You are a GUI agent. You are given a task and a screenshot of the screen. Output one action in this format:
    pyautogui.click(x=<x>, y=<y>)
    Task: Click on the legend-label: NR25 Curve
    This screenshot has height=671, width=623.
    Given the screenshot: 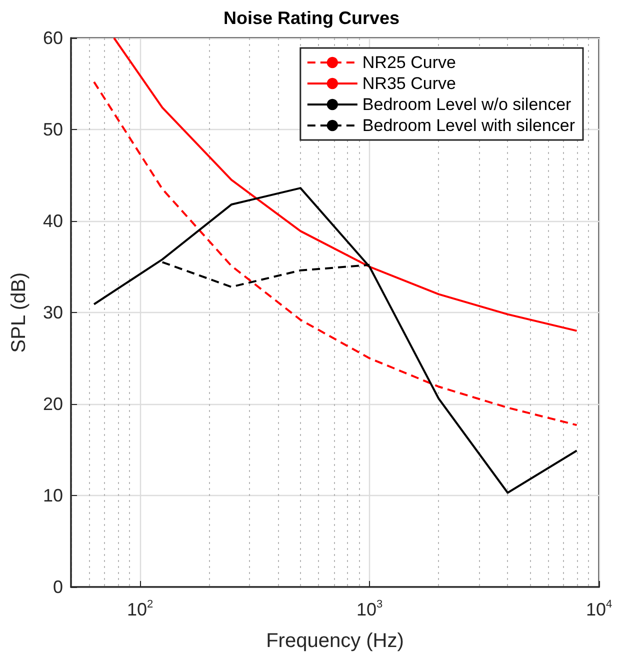 What is the action you would take?
    pyautogui.click(x=409, y=62)
    